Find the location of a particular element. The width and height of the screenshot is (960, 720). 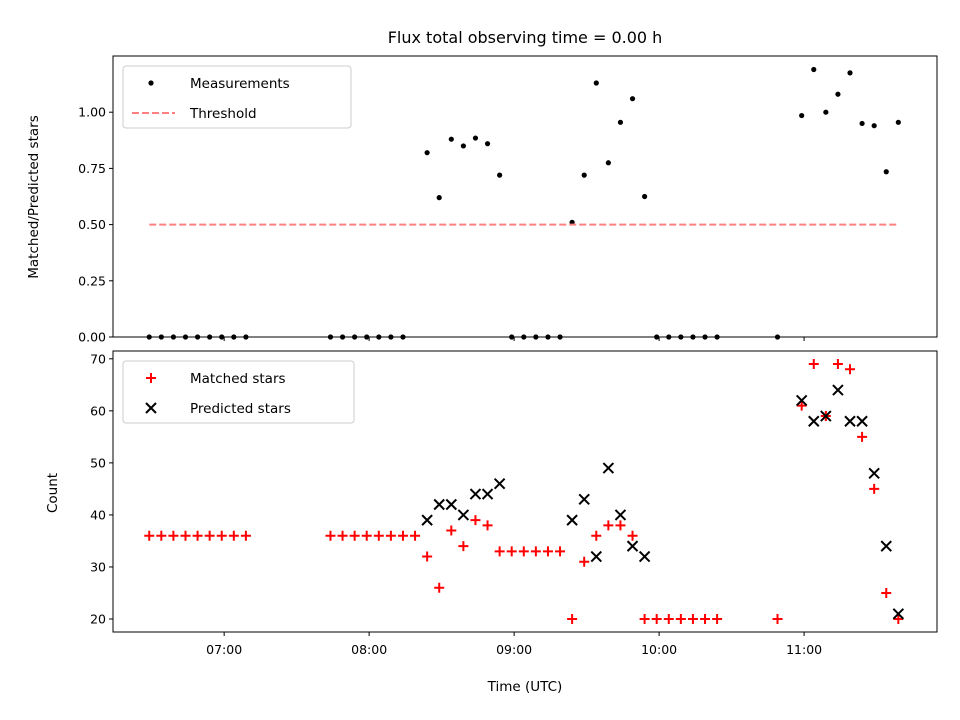

y-tick-label: 1.00 is located at coordinates (92, 112).